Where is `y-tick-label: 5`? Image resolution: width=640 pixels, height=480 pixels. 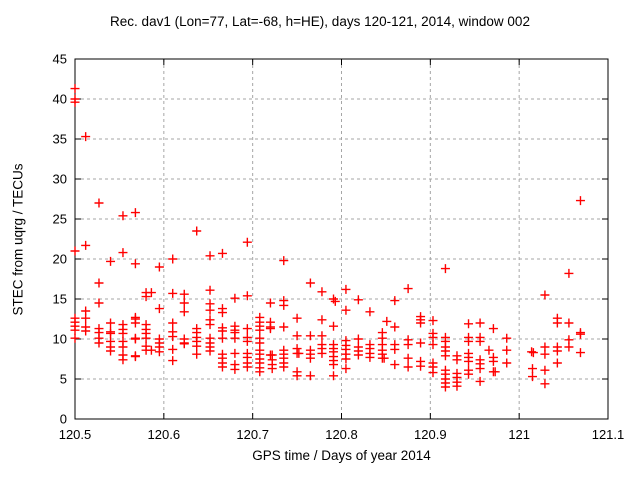
y-tick-label: 5 is located at coordinates (63, 379).